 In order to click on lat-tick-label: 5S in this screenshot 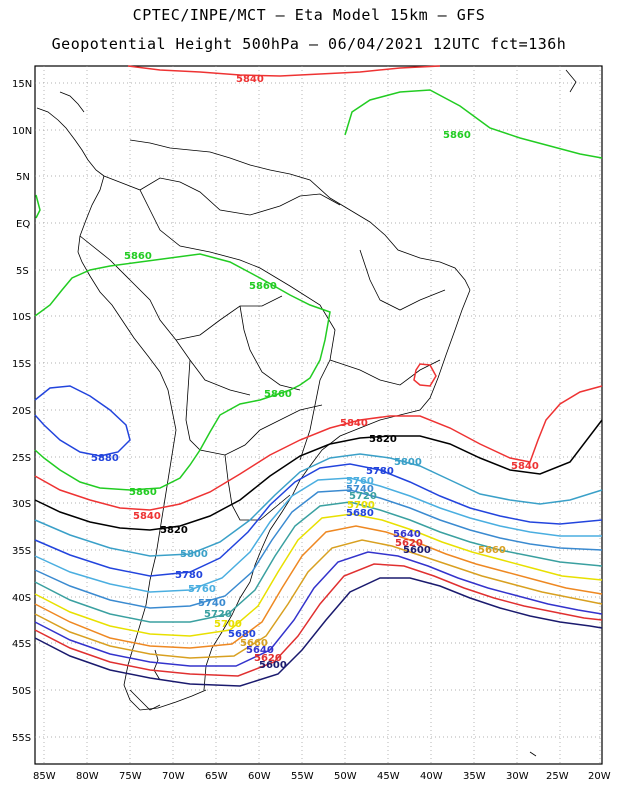, I will do `click(22, 271)`.